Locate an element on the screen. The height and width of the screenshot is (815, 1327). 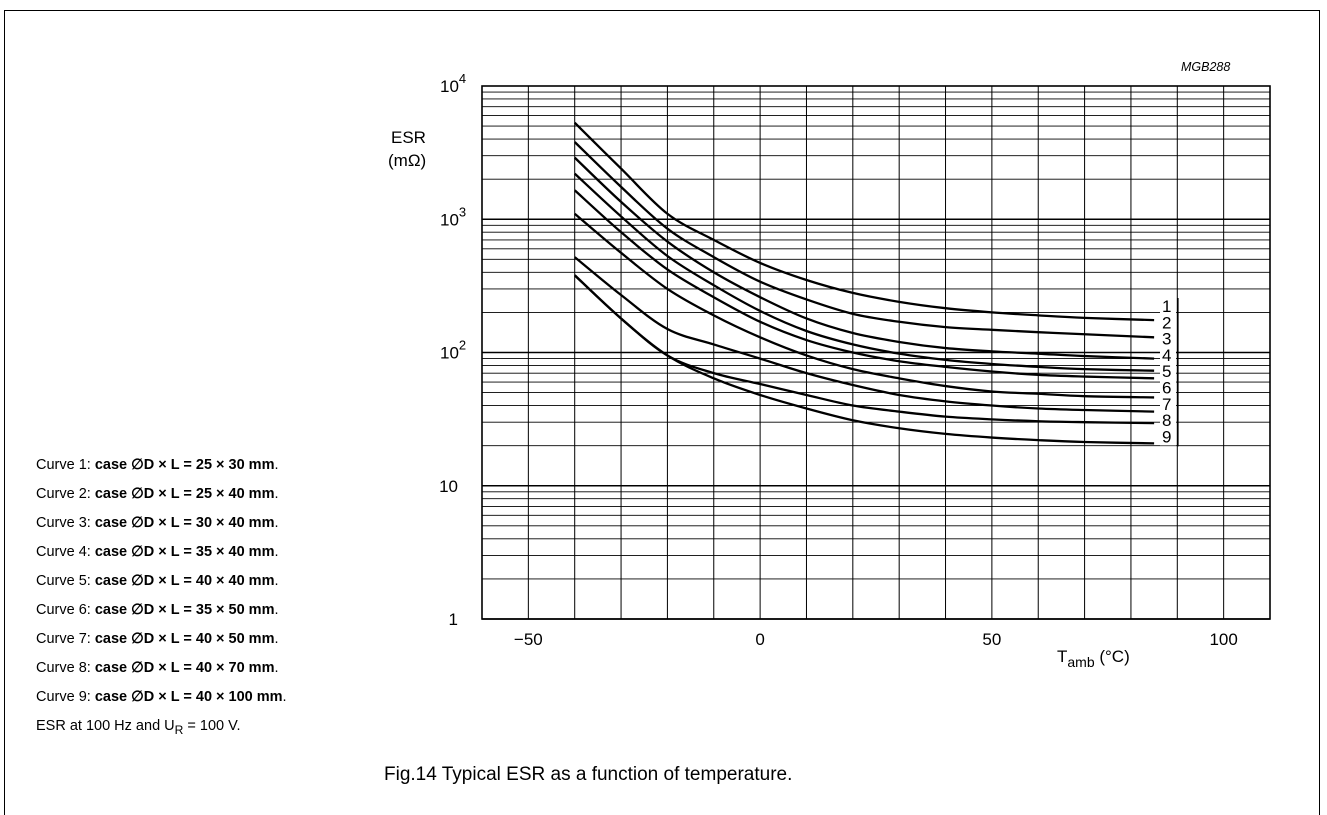
curve-label-9: 9 is located at coordinates (1166, 436).